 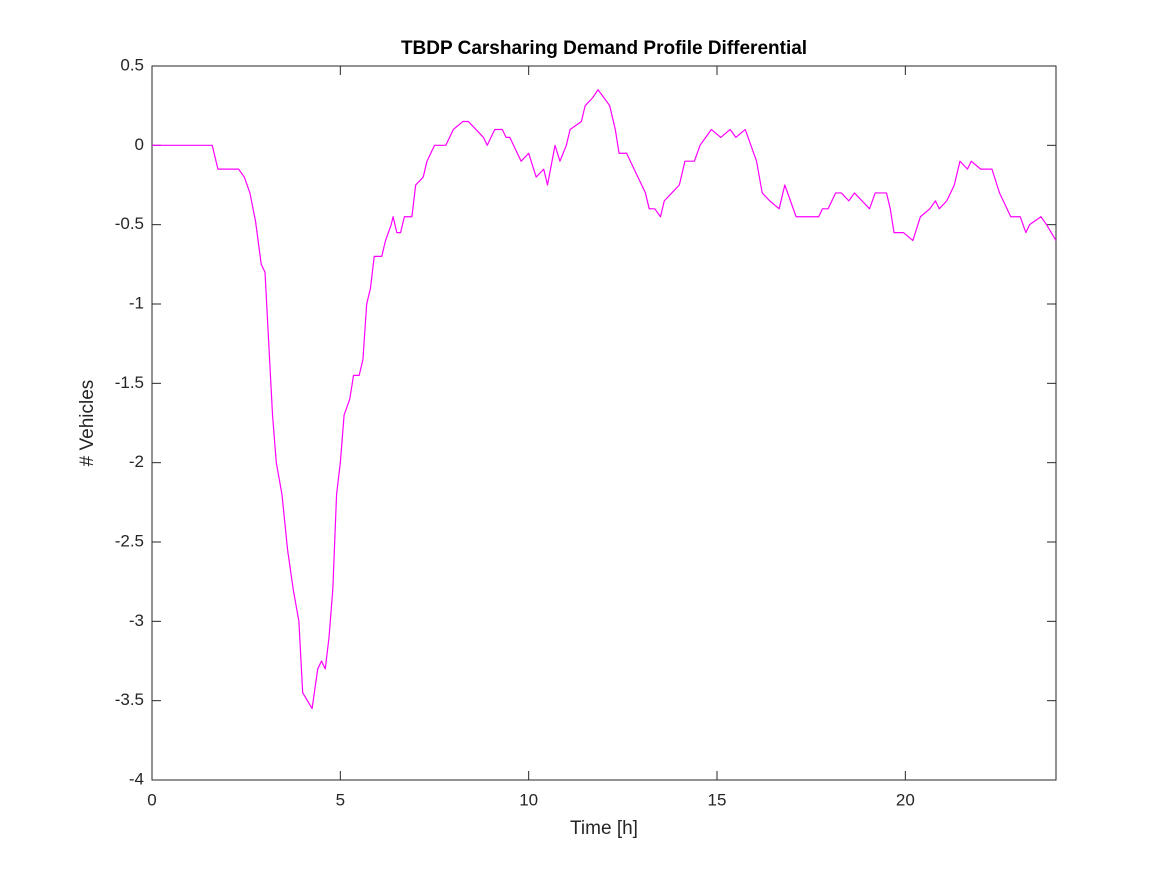 I want to click on y-tick-label: -3, so click(x=136, y=620).